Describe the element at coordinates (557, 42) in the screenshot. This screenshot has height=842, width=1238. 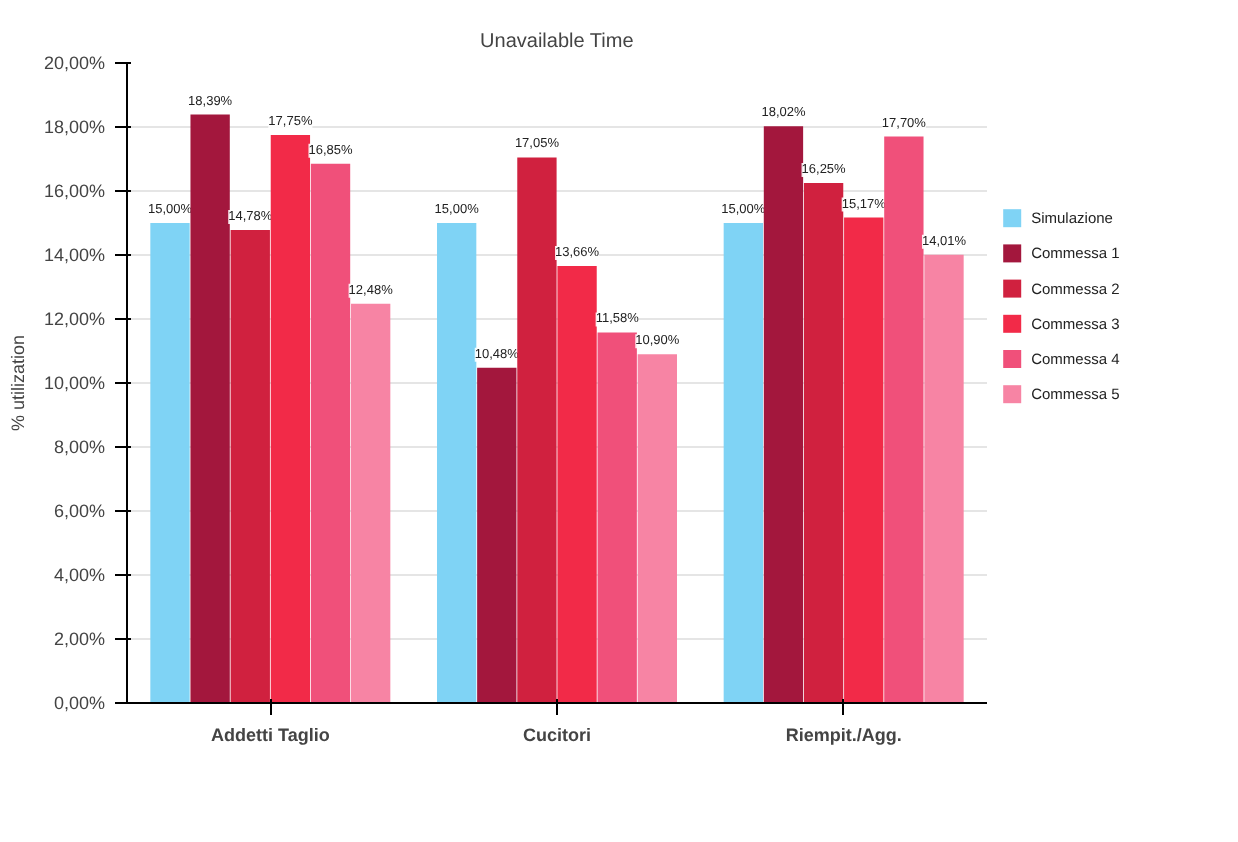
I see `chart-title: Unavailable Time` at that location.